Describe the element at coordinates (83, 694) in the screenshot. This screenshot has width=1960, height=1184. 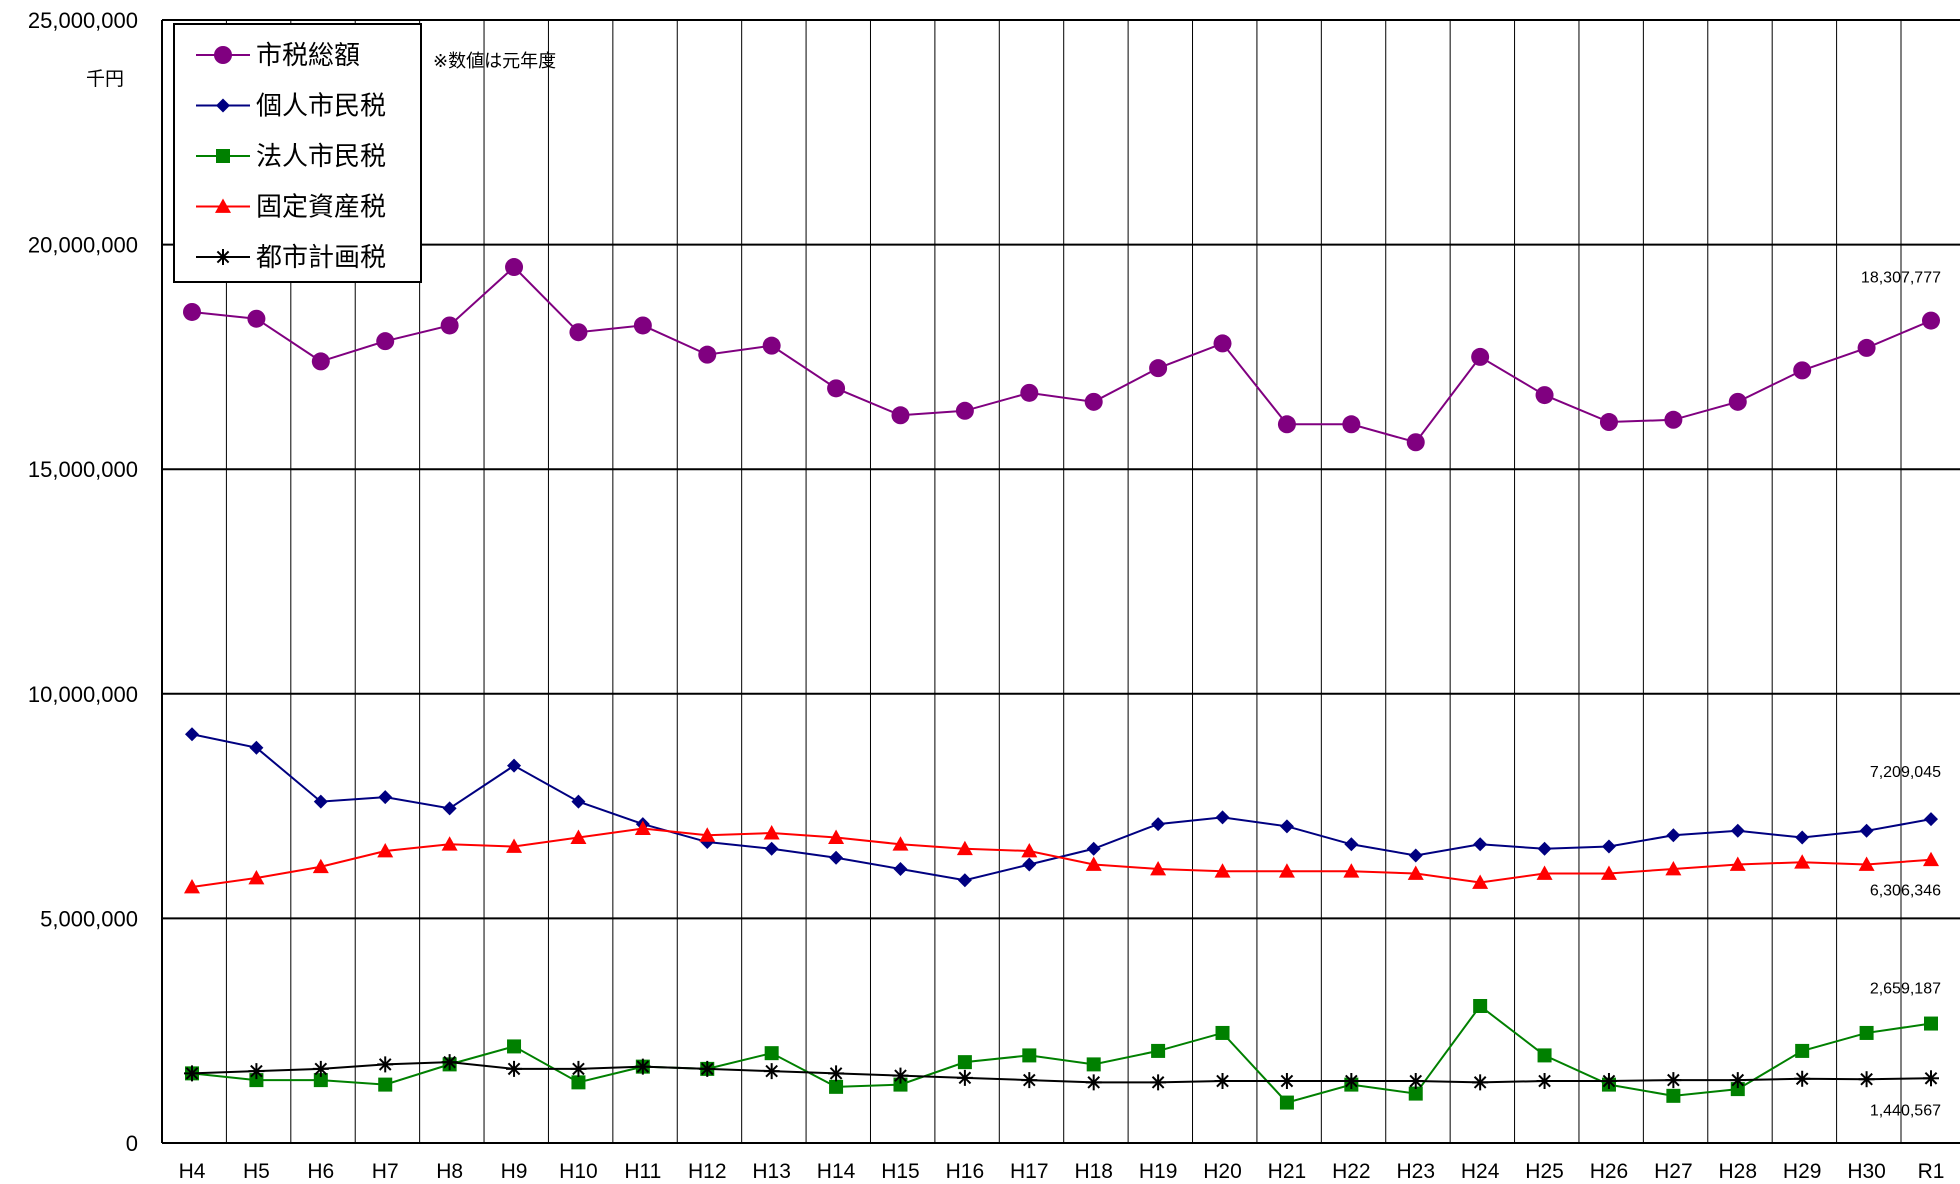
I see `y-tick-label: 10,000,000` at that location.